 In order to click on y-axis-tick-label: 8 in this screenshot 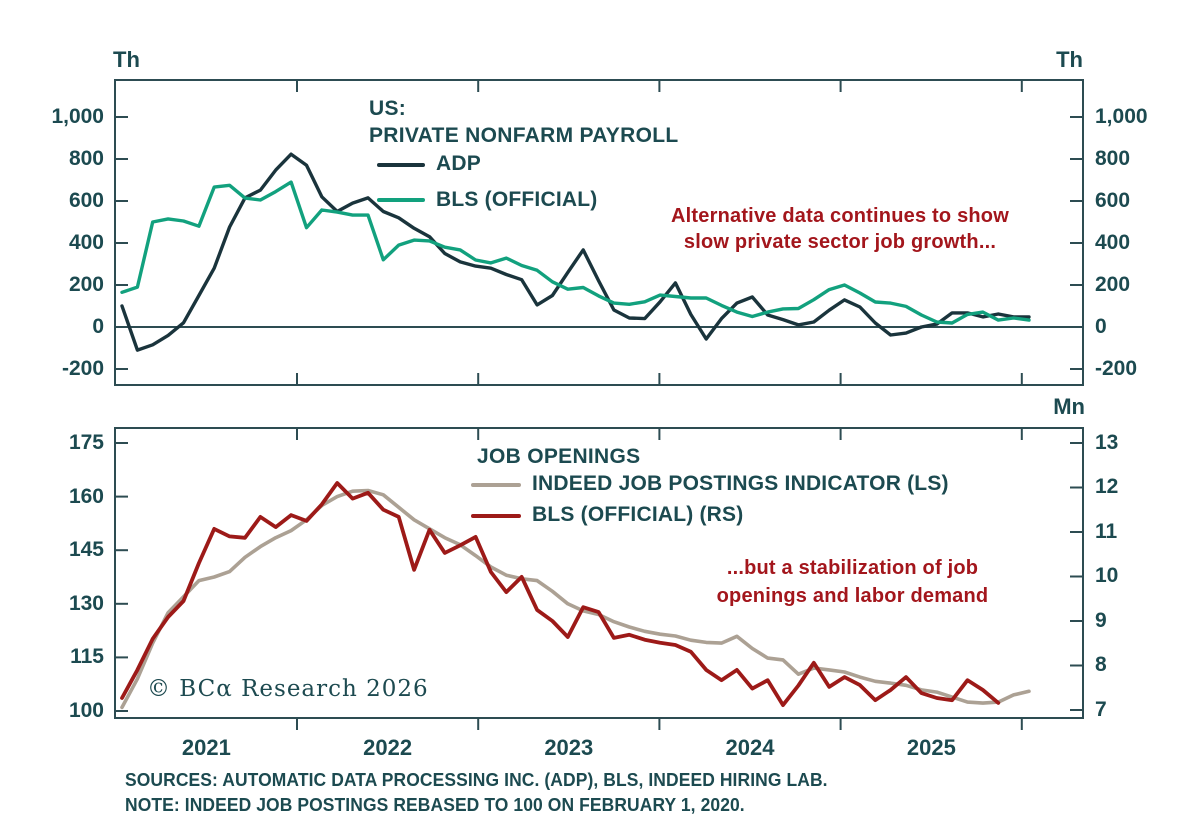, I will do `click(1101, 665)`.